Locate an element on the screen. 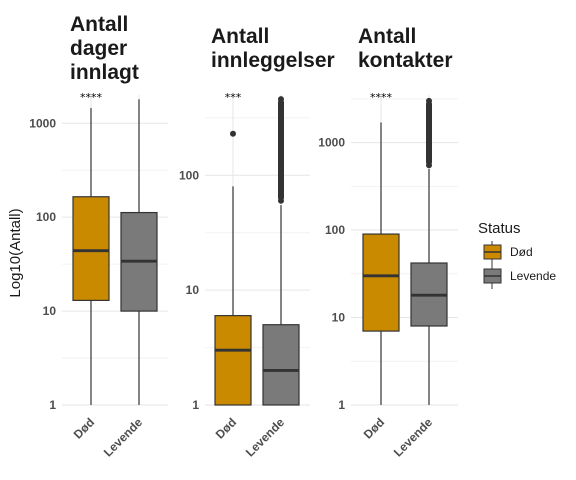 Image resolution: width=576 pixels, height=480 pixels. y-axis-label: Log10(Antall) is located at coordinates (15, 252).